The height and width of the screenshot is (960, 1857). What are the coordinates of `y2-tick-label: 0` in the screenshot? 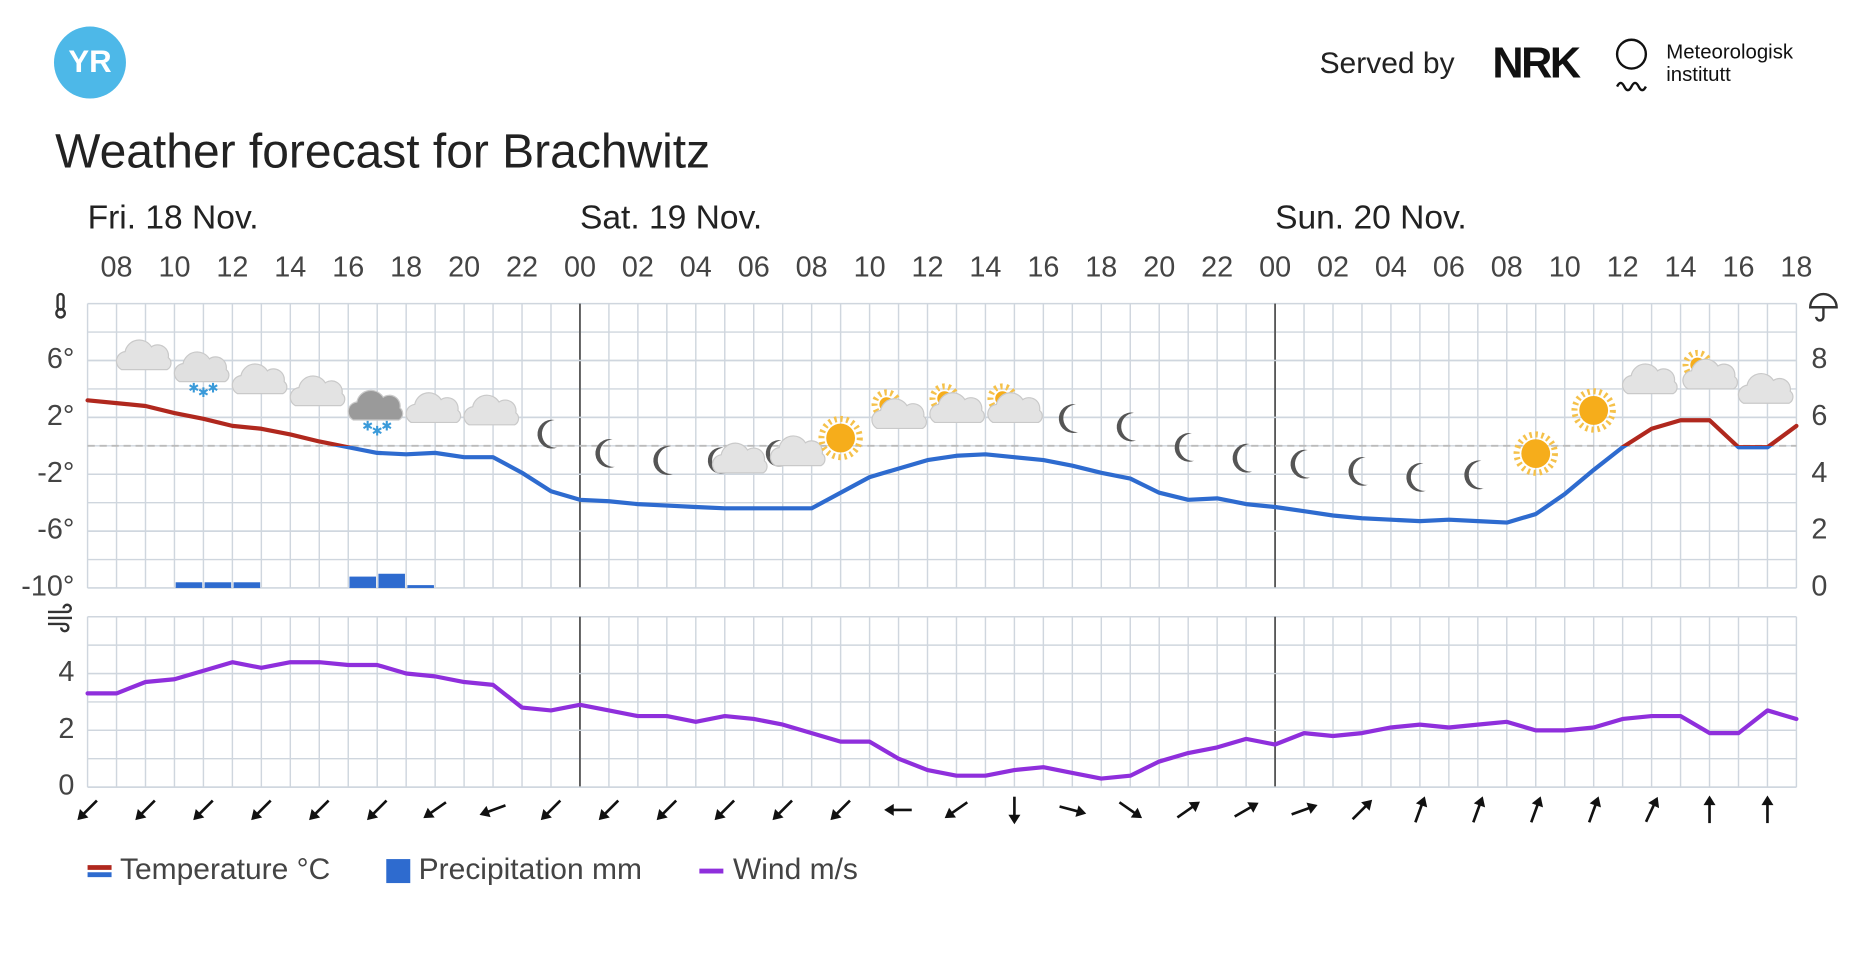 It's located at (1819, 587).